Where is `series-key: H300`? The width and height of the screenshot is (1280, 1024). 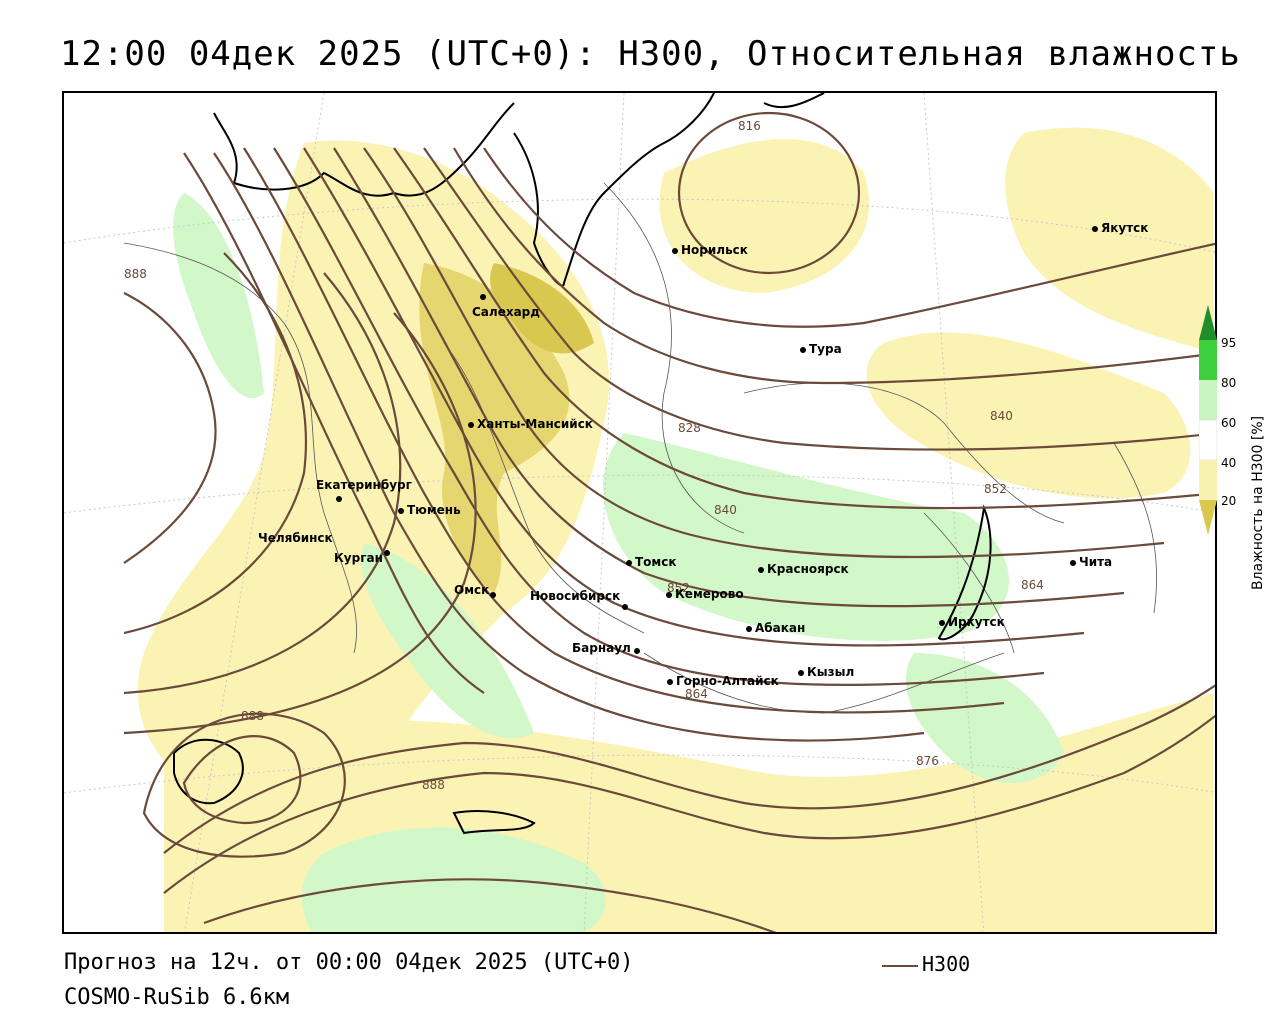
series-key: H300 is located at coordinates (926, 964).